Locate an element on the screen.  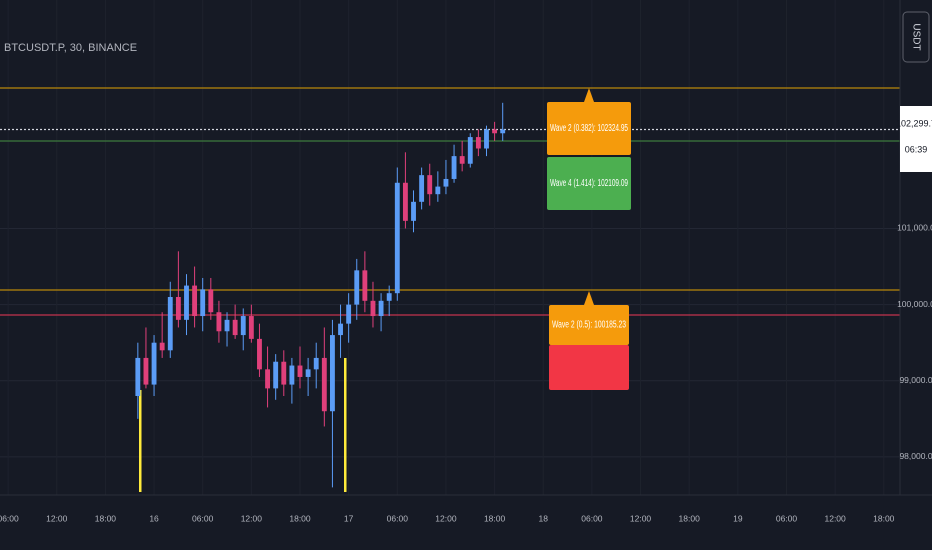
annotation-text: Wave 2 (0.5): 100185.23 is located at coordinates (589, 325).